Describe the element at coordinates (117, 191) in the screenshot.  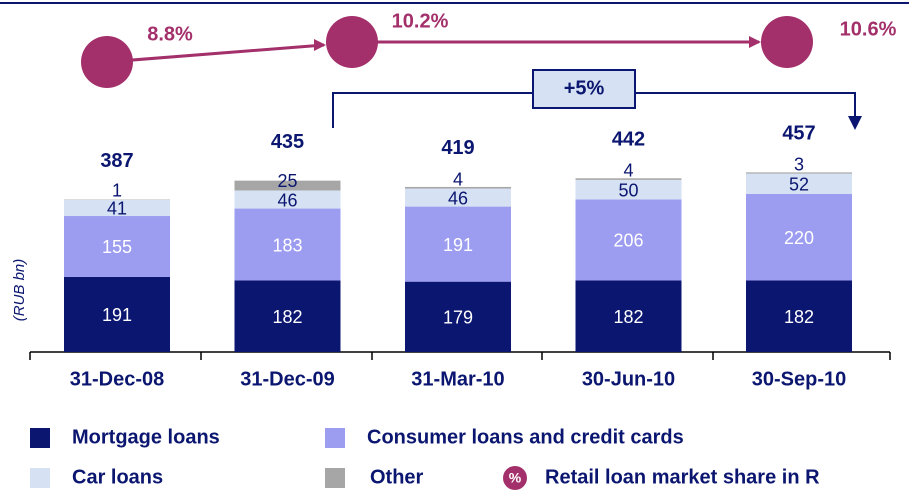
I see `data-label: 1` at that location.